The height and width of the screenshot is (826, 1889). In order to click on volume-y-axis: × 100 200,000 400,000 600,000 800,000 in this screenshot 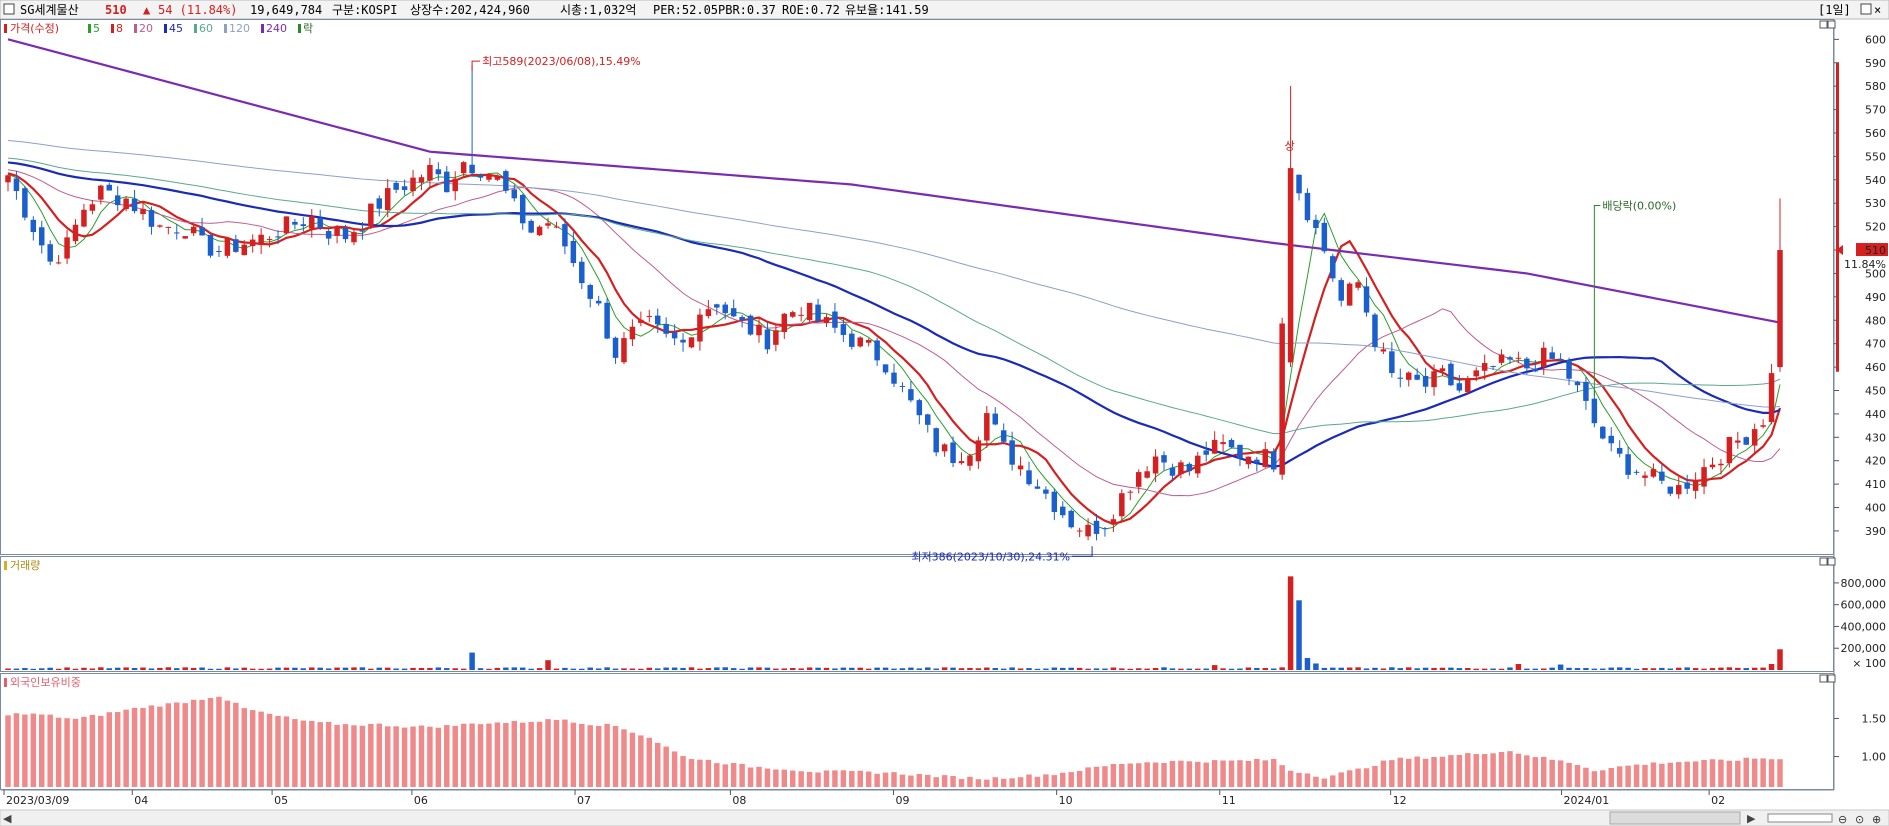, I will do `click(1860, 623)`.